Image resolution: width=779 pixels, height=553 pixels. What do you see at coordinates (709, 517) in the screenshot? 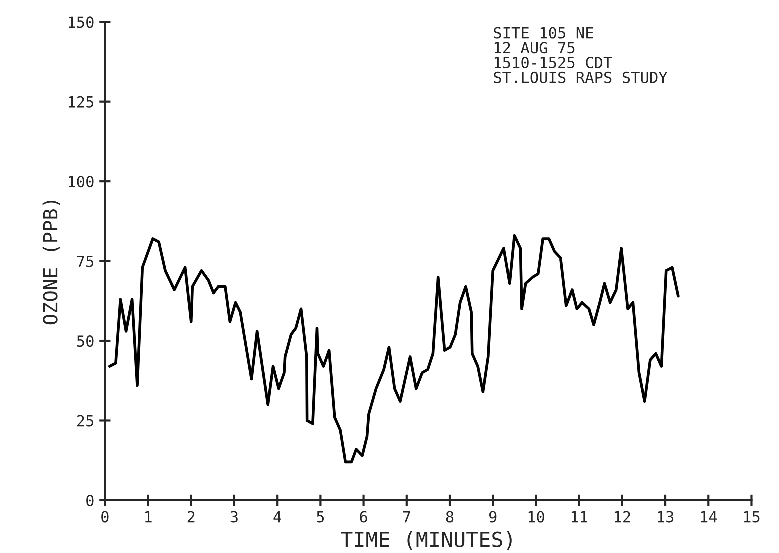
I see `x-tick-label: 14` at bounding box center [709, 517].